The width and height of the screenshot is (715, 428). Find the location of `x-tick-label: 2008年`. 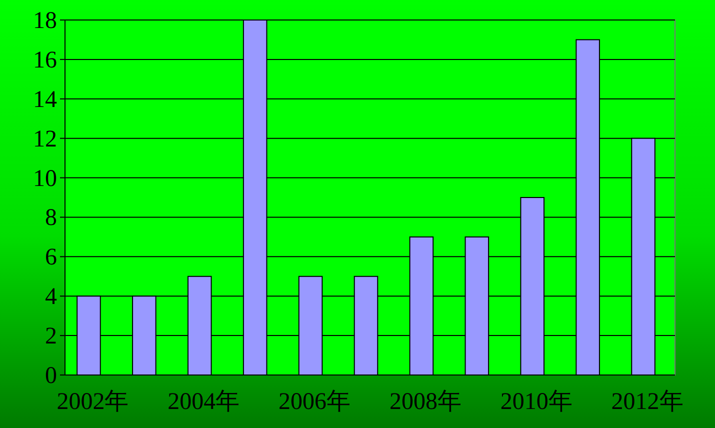

x-tick-label: 2008年 is located at coordinates (425, 402).